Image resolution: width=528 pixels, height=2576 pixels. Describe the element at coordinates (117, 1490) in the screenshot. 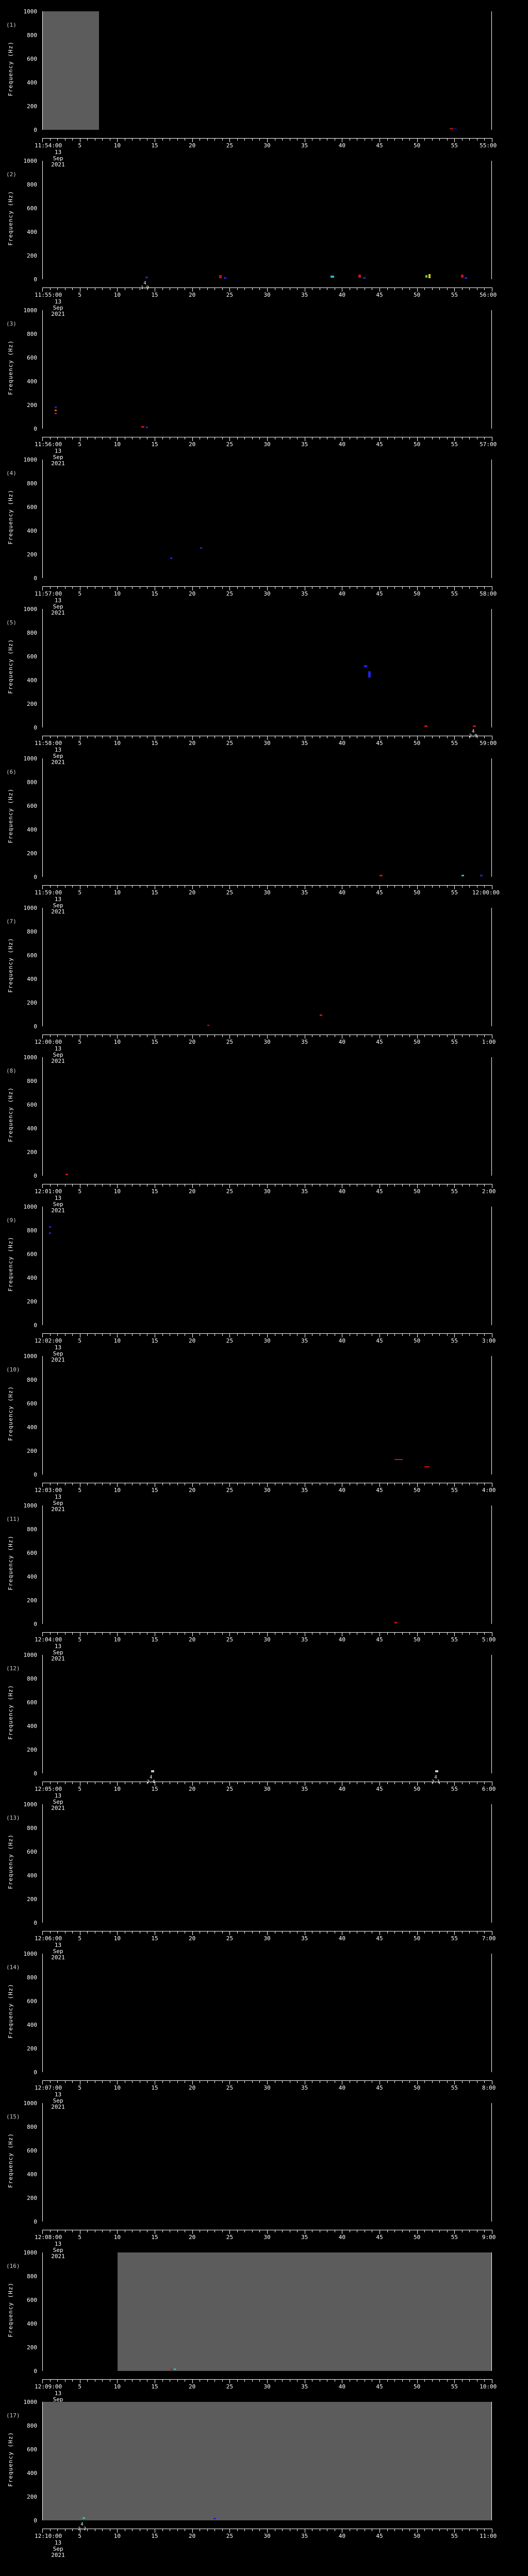

I see `x-tick-label: 10` at that location.